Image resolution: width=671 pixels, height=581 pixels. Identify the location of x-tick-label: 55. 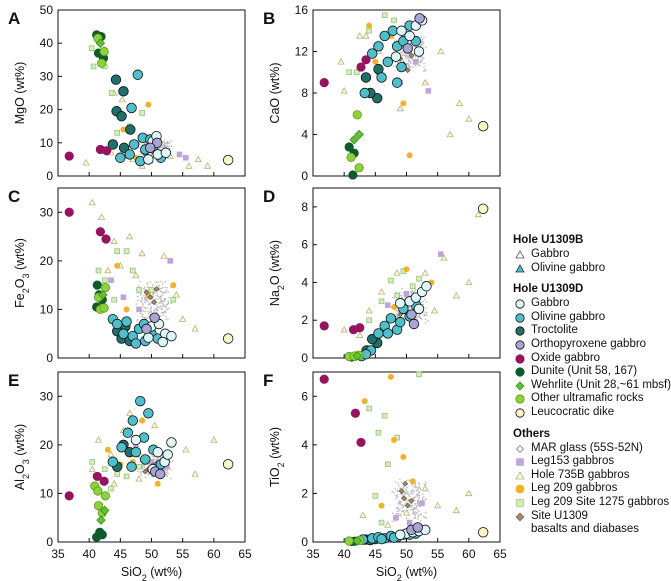
(183, 554).